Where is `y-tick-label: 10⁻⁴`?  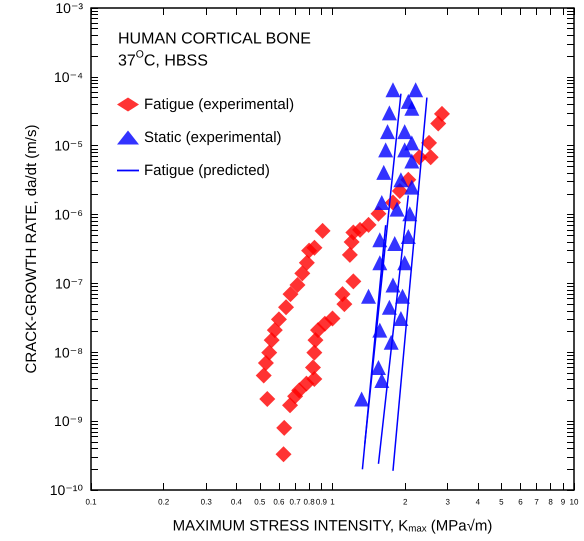
y-tick-label: 10⁻⁴ is located at coordinates (68, 76).